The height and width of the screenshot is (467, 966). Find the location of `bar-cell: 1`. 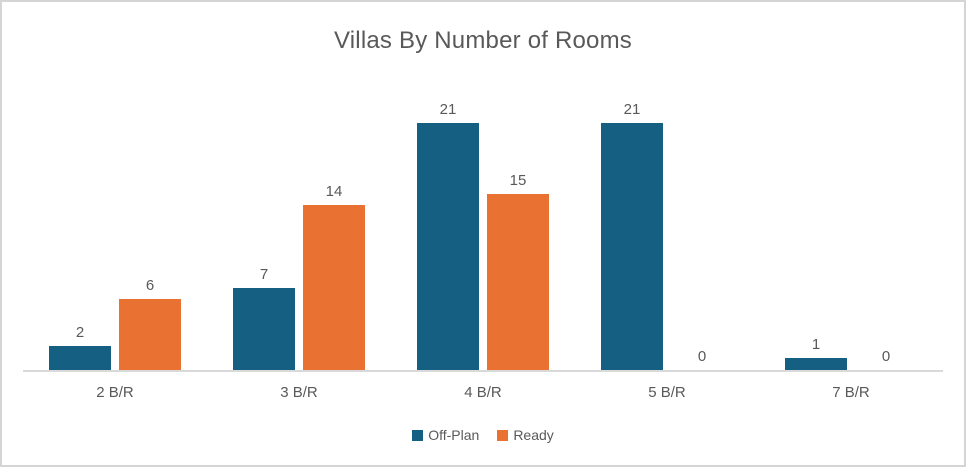

bar-cell: 1 is located at coordinates (816, 353).